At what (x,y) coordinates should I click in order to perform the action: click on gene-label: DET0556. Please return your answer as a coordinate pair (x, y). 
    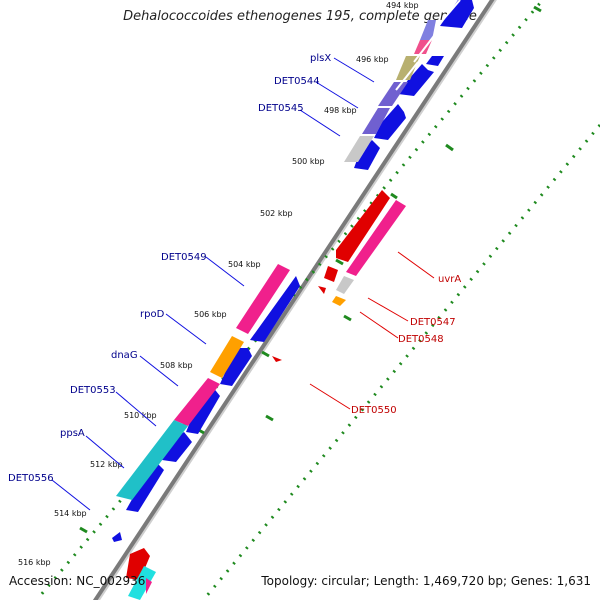
    Looking at the image, I should click on (31, 478).